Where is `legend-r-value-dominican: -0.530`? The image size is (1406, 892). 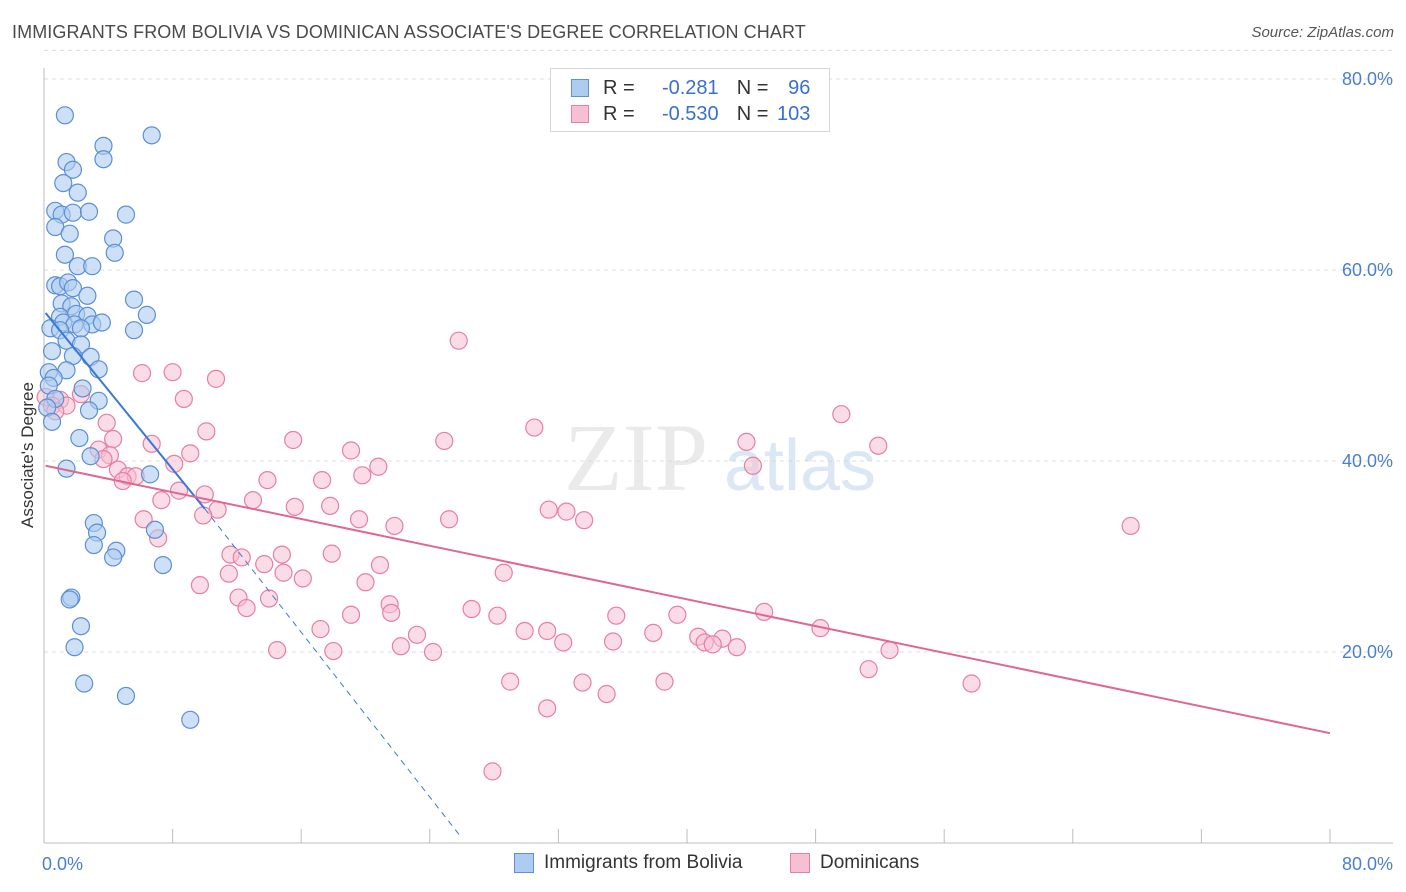 legend-r-value-dominican: -0.530 is located at coordinates (690, 113).